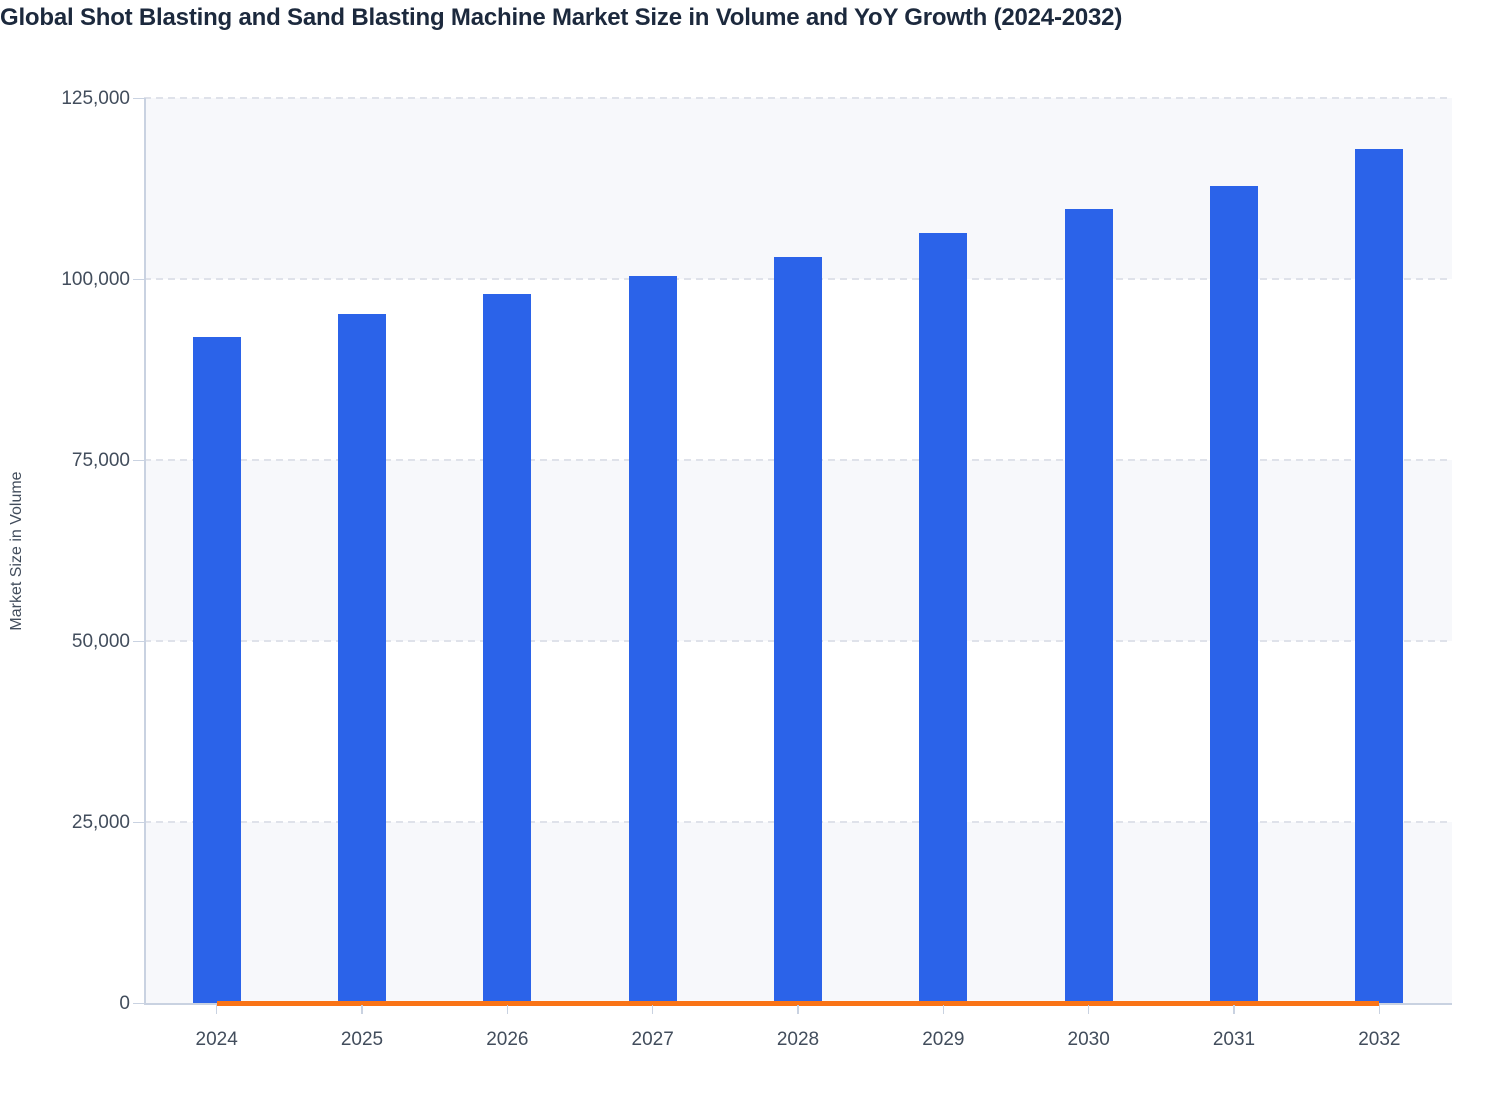  I want to click on x-tick-label-2025: 2025, so click(362, 1039).